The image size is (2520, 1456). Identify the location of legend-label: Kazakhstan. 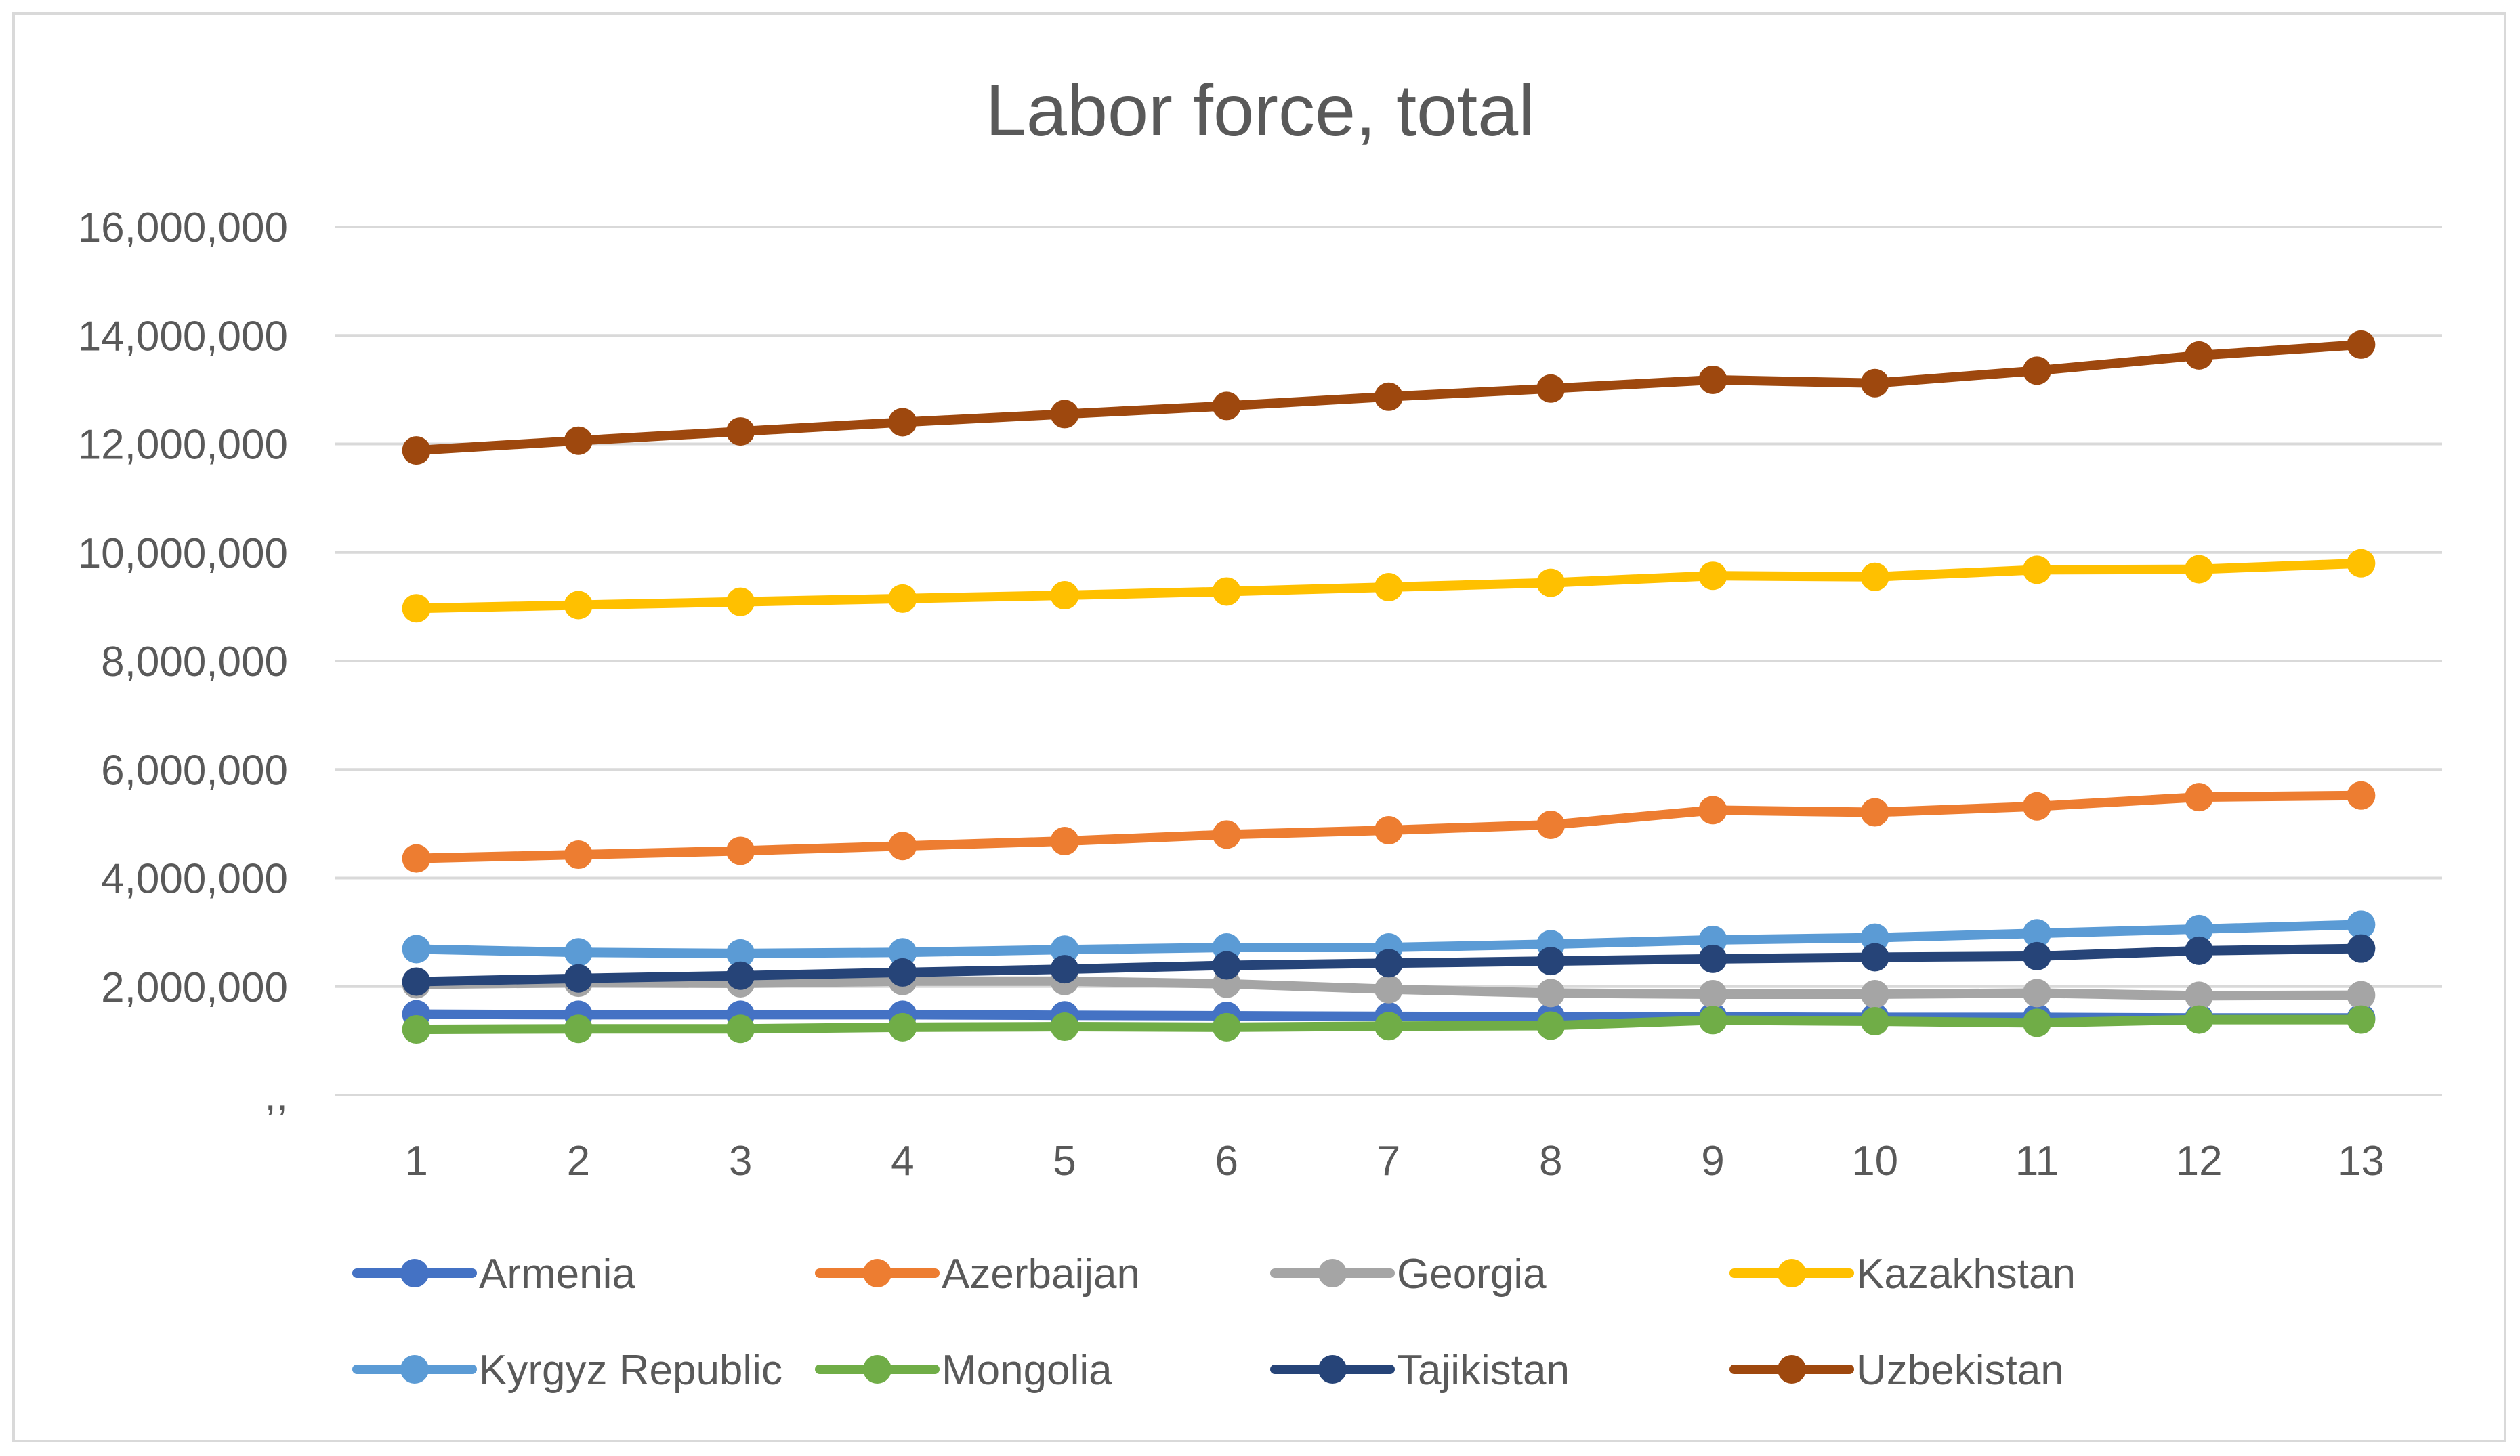
(1966, 1275).